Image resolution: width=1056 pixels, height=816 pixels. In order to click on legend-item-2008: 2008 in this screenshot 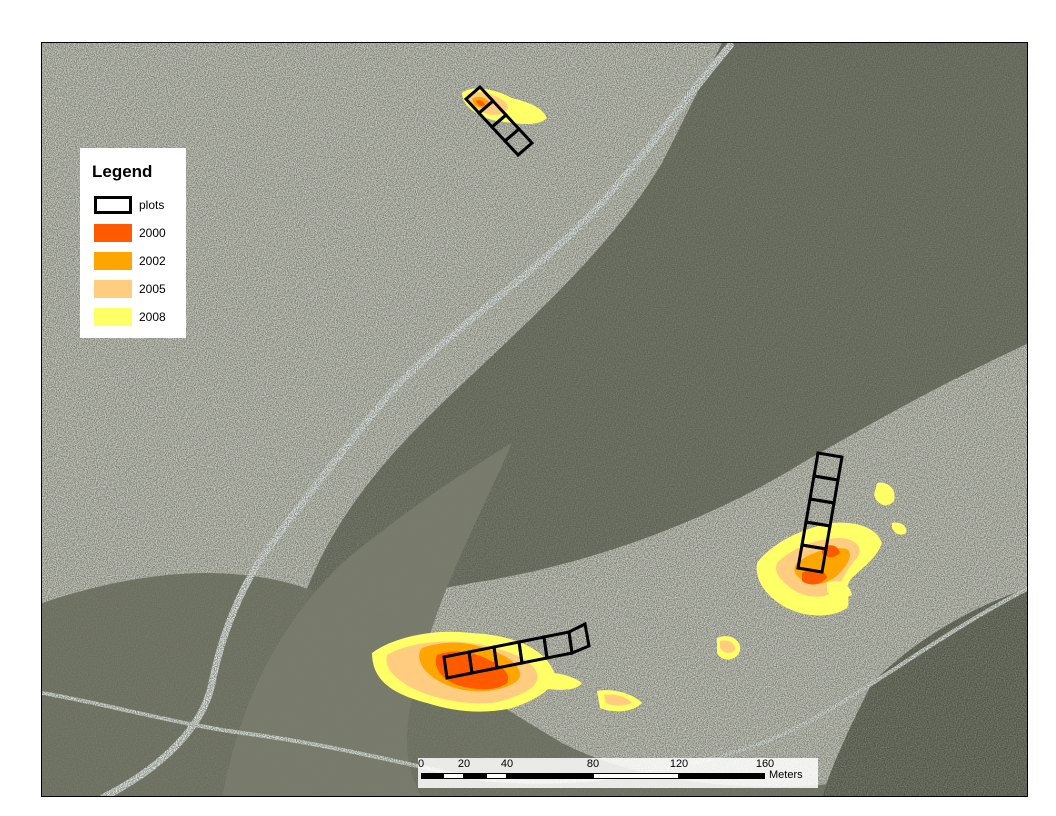, I will do `click(140, 318)`.